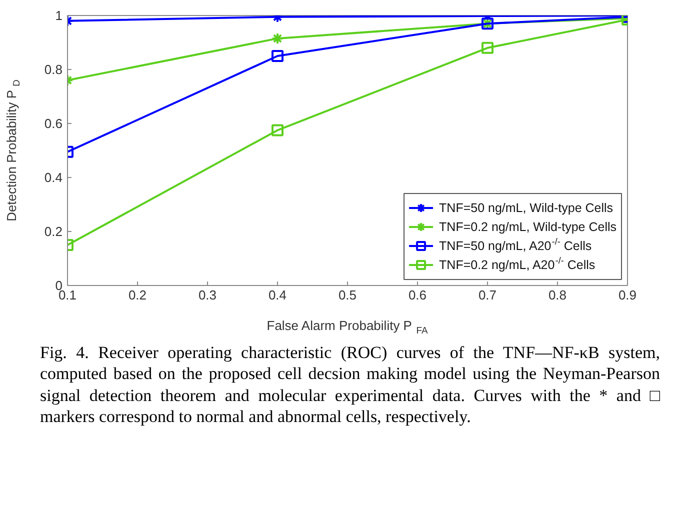 The width and height of the screenshot is (693, 510). What do you see at coordinates (487, 295) in the screenshot?
I see `x-tick-label: 0.7` at bounding box center [487, 295].